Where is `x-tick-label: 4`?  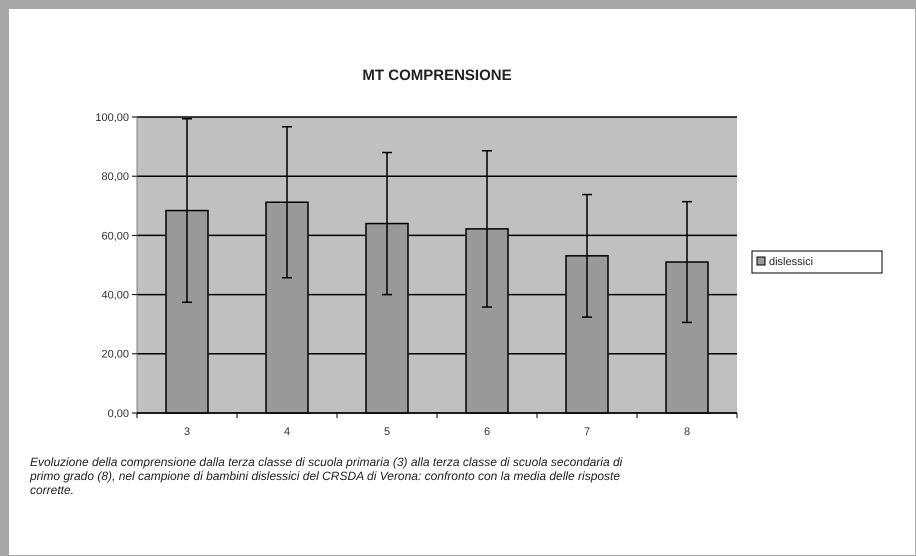
x-tick-label: 4 is located at coordinates (287, 432).